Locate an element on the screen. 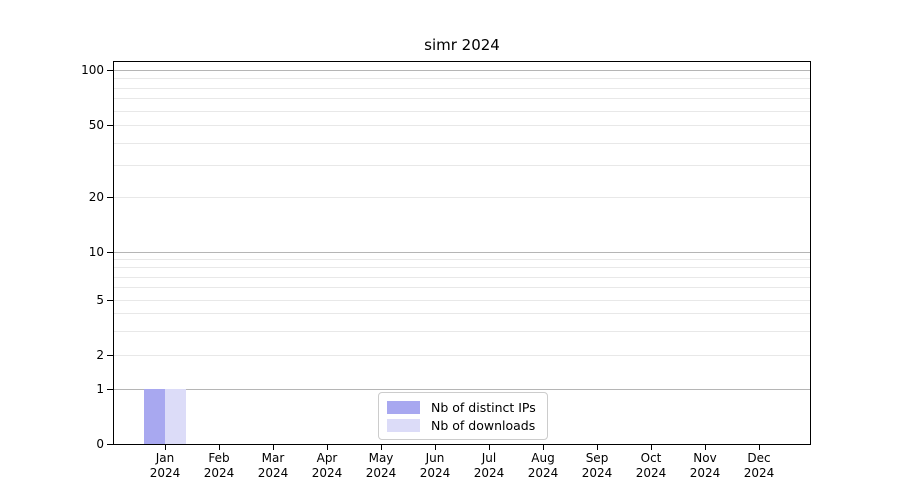  x-tick-month: Jul is located at coordinates (489, 458).